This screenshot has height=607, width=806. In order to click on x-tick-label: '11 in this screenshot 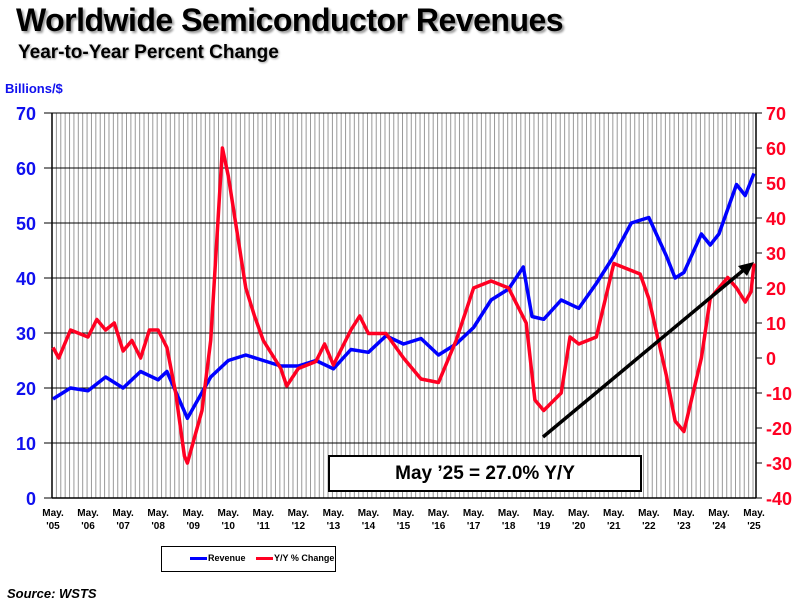, I will do `click(263, 526)`.